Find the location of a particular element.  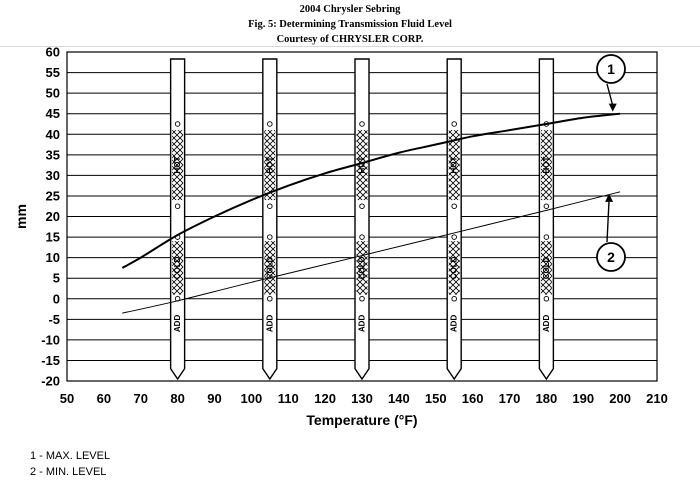

x-tick-label: 190 is located at coordinates (583, 398).